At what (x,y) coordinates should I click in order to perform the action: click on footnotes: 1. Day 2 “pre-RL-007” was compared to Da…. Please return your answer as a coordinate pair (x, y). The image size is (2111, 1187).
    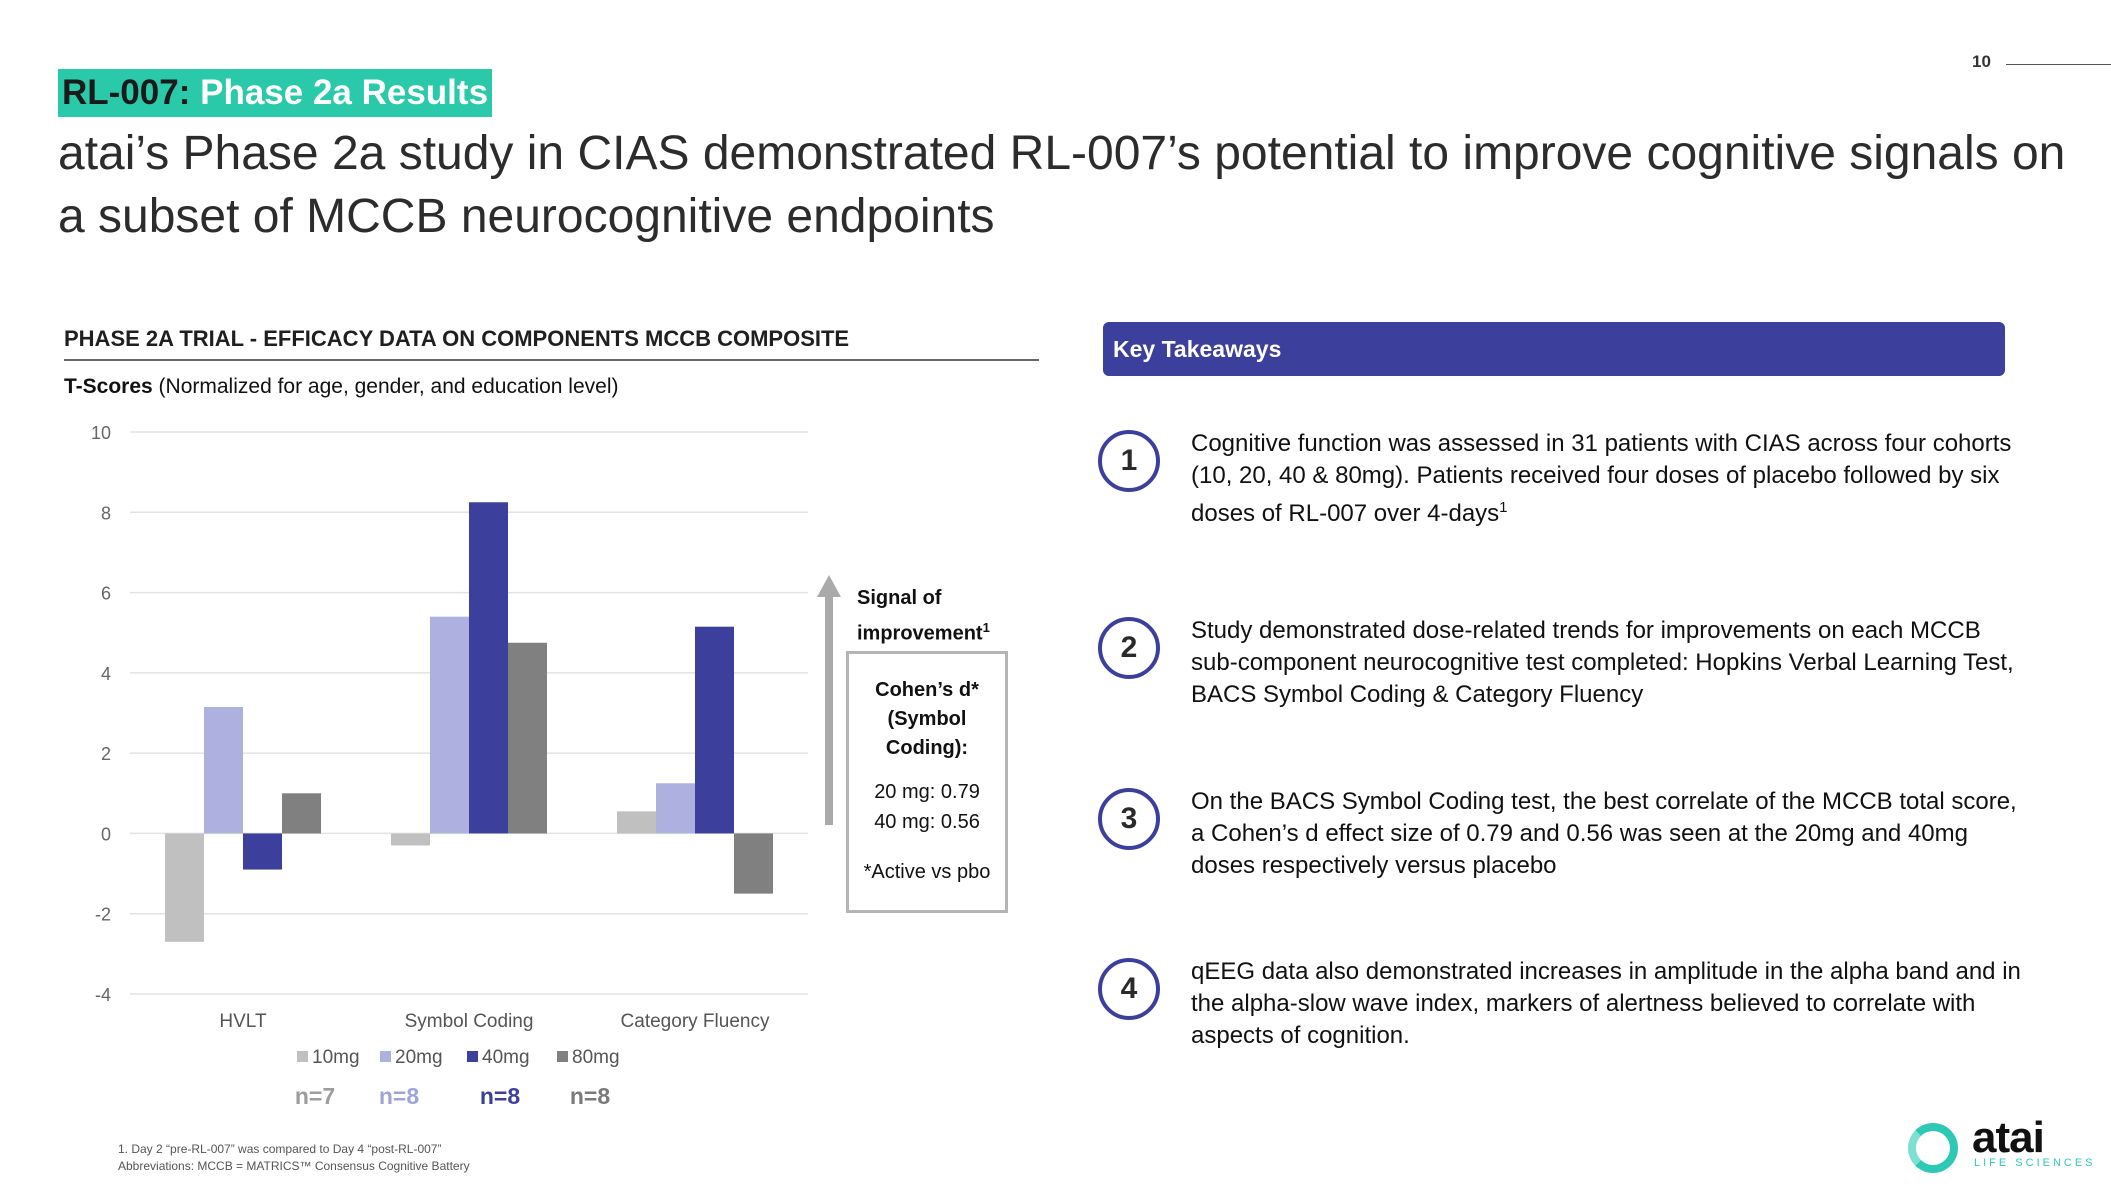
    Looking at the image, I should click on (294, 1158).